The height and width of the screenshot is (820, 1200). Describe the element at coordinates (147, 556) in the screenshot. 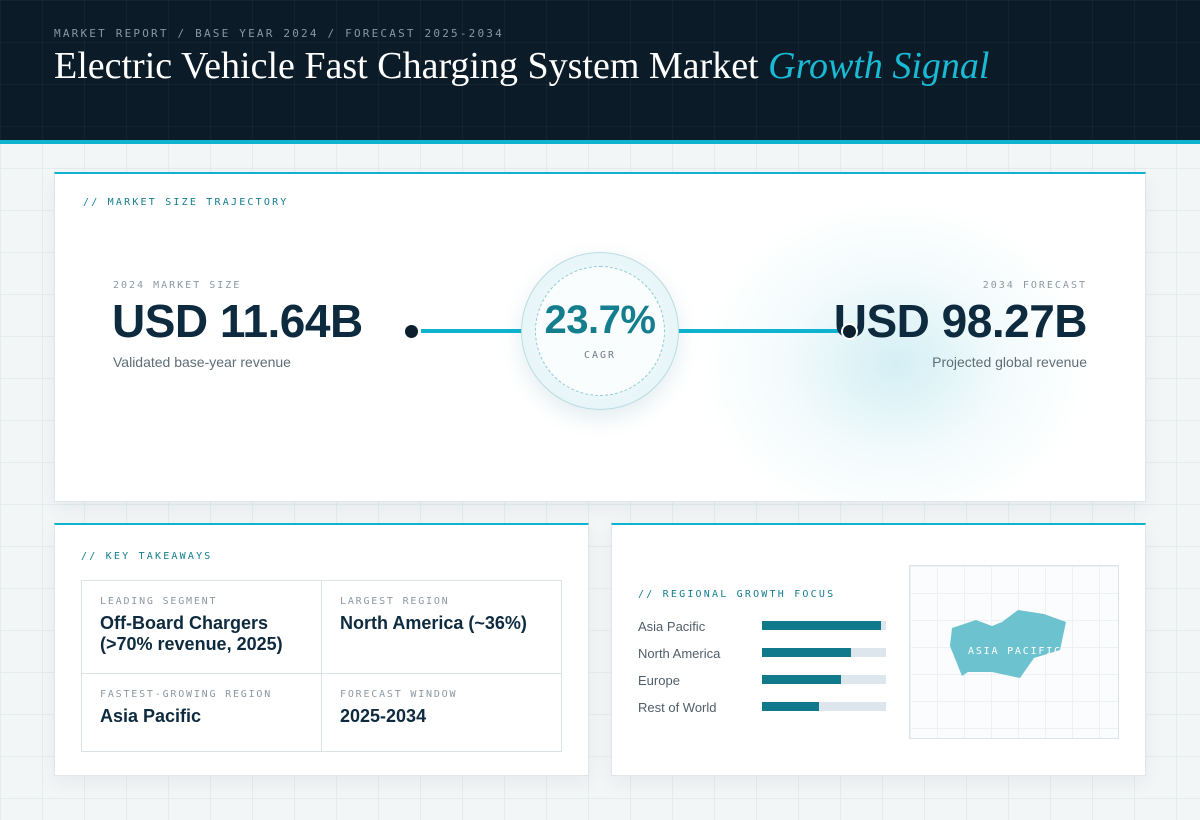

I see `takeaways-section-label: // KEY TAKEAWAYS` at that location.